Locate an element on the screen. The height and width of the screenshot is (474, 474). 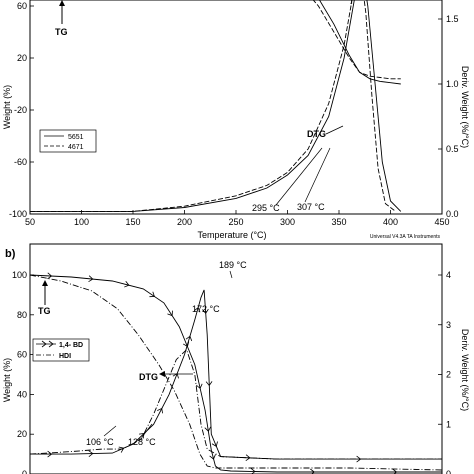
panel-a-tg-label: TG is located at coordinates (61, 32).